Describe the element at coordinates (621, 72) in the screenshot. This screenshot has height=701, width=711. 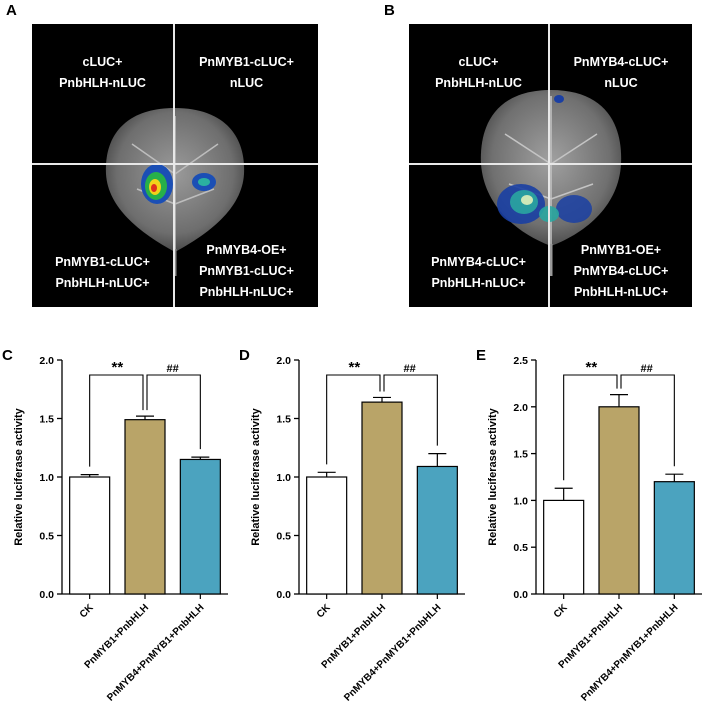
I see `quad-label-b-2: PnMYB4-cLUC+ nLUC` at that location.